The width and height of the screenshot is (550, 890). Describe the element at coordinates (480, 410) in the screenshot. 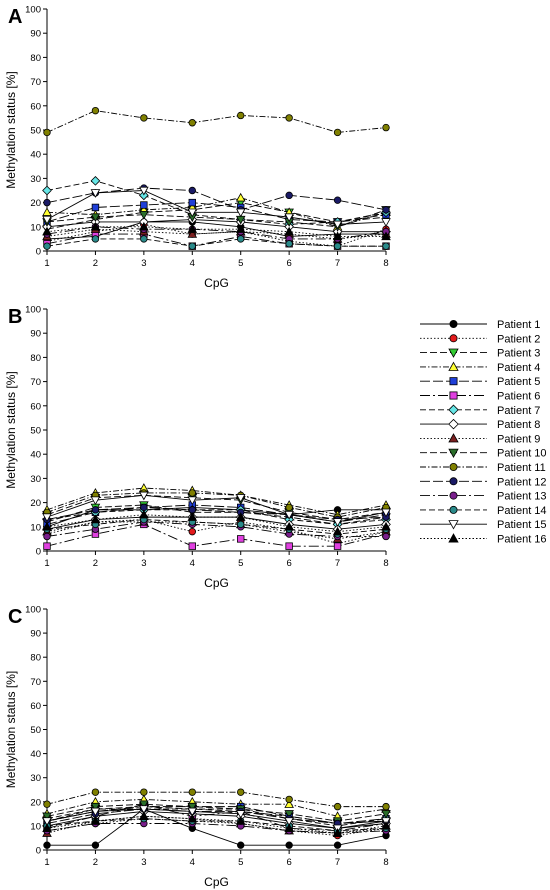

I see `legend-entry: Patient 7` at that location.